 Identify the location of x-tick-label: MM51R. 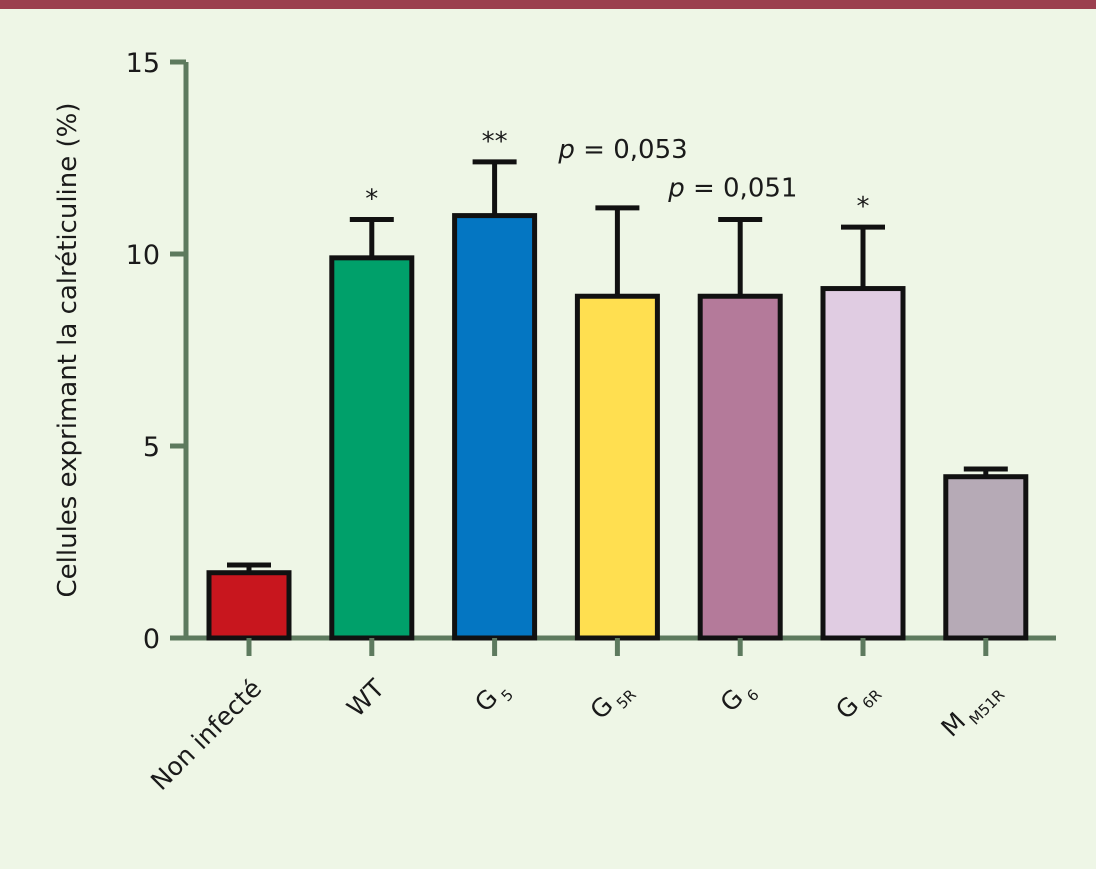
(971, 710).